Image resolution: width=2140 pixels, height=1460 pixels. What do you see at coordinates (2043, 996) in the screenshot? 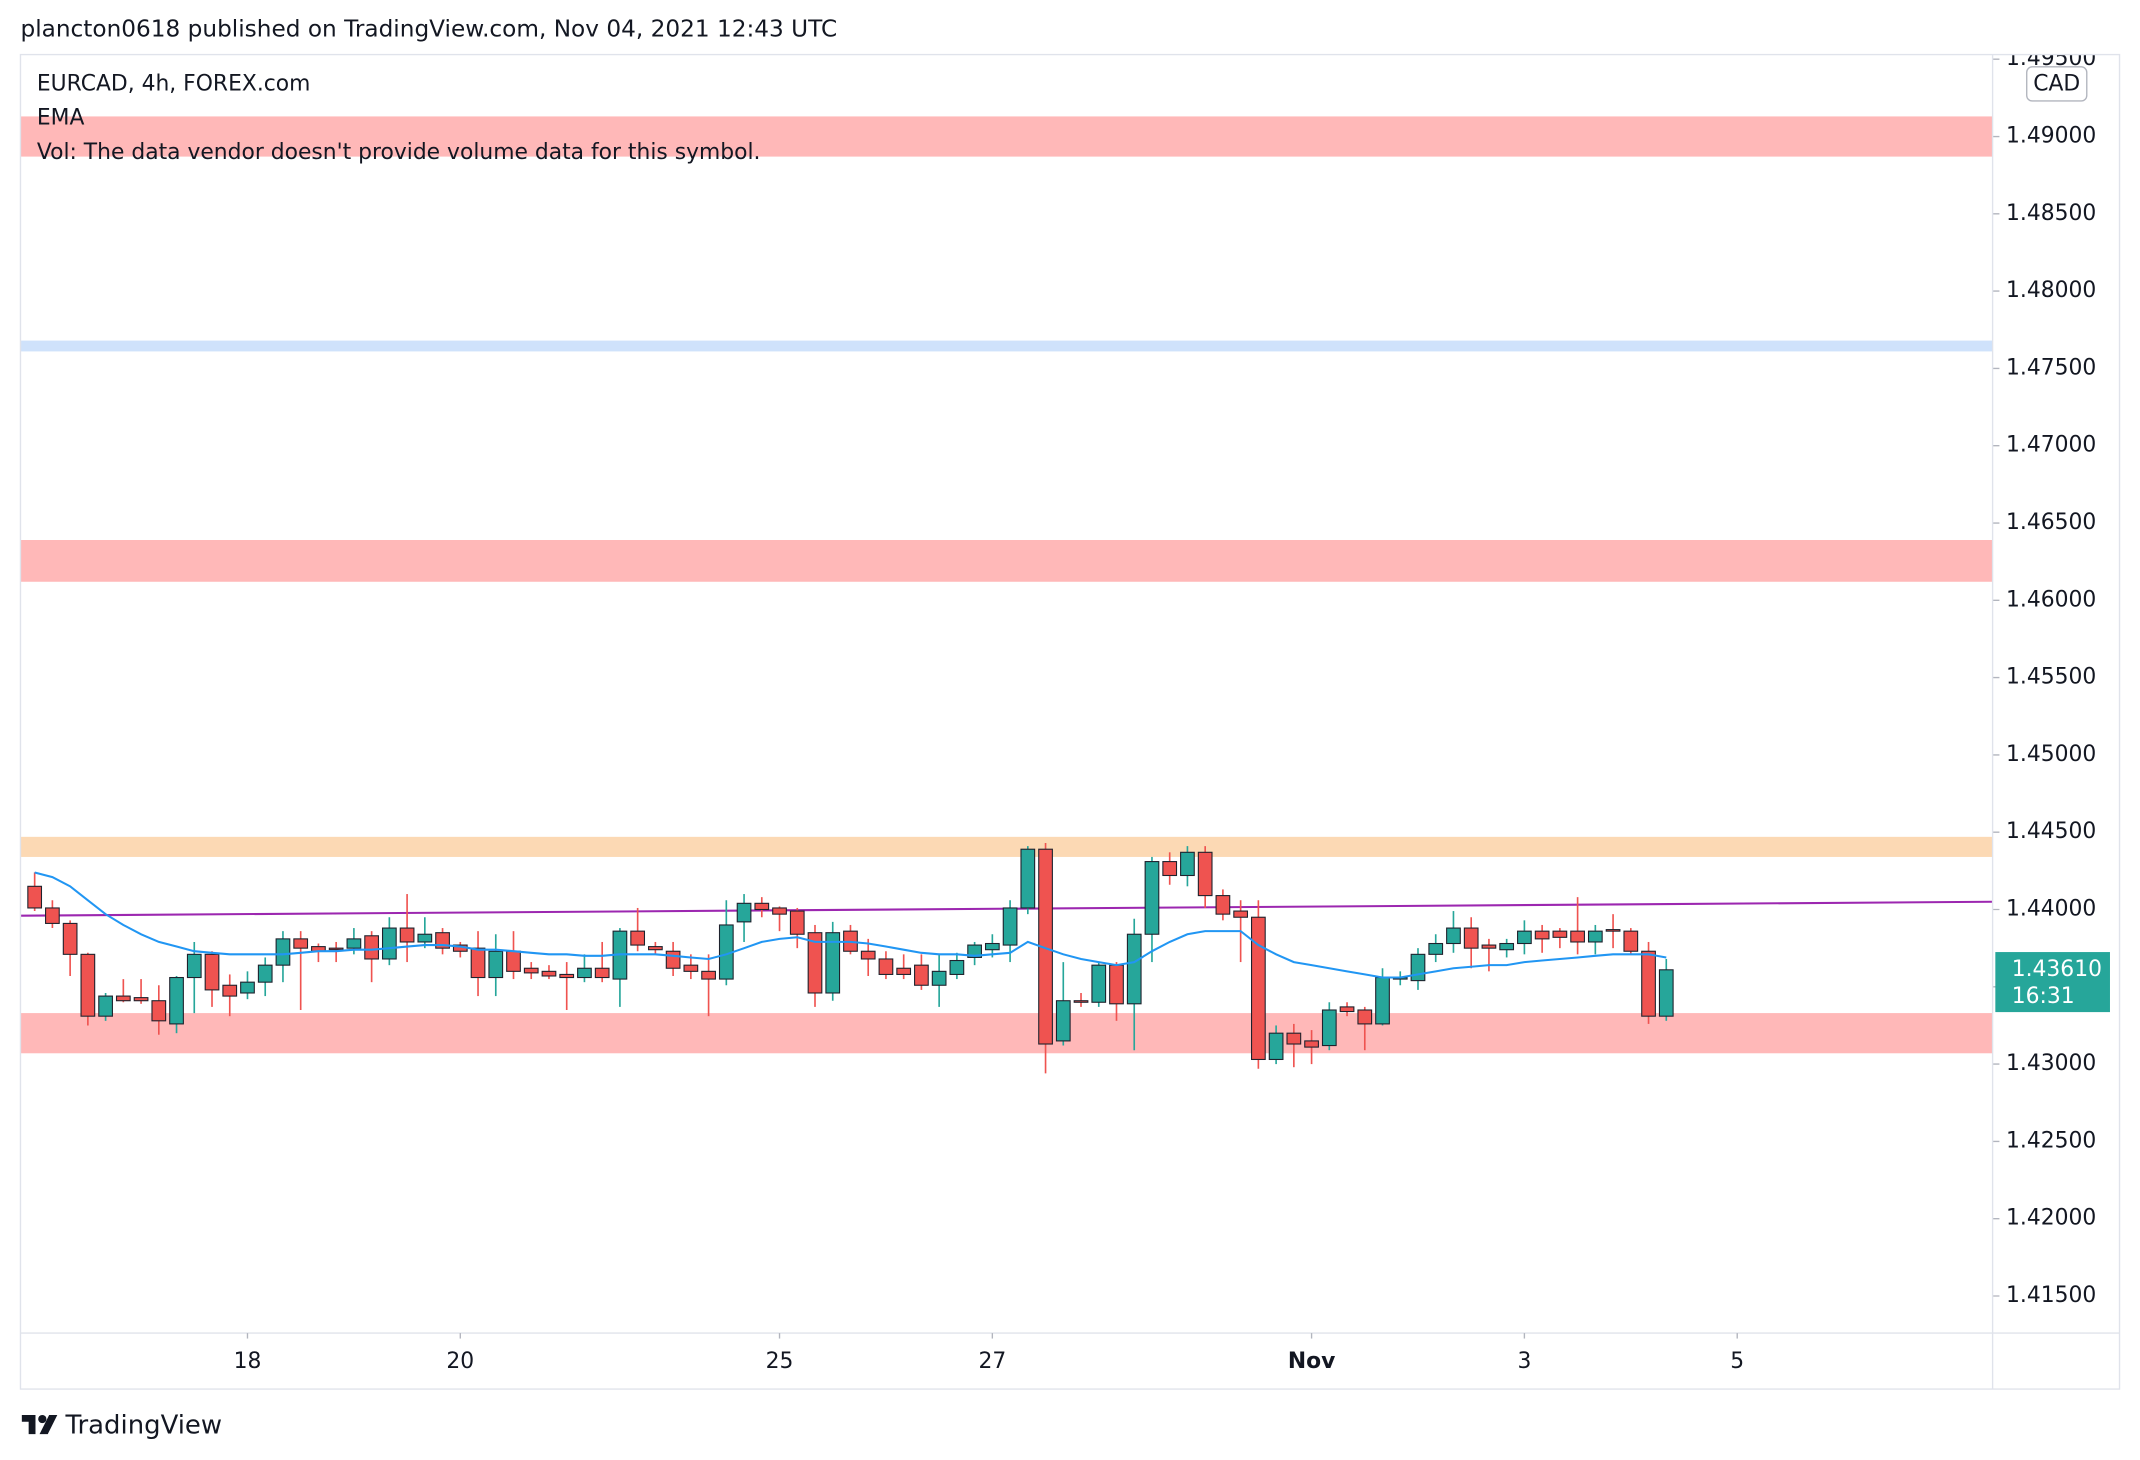
I see `bar-countdown: 16:31` at bounding box center [2043, 996].